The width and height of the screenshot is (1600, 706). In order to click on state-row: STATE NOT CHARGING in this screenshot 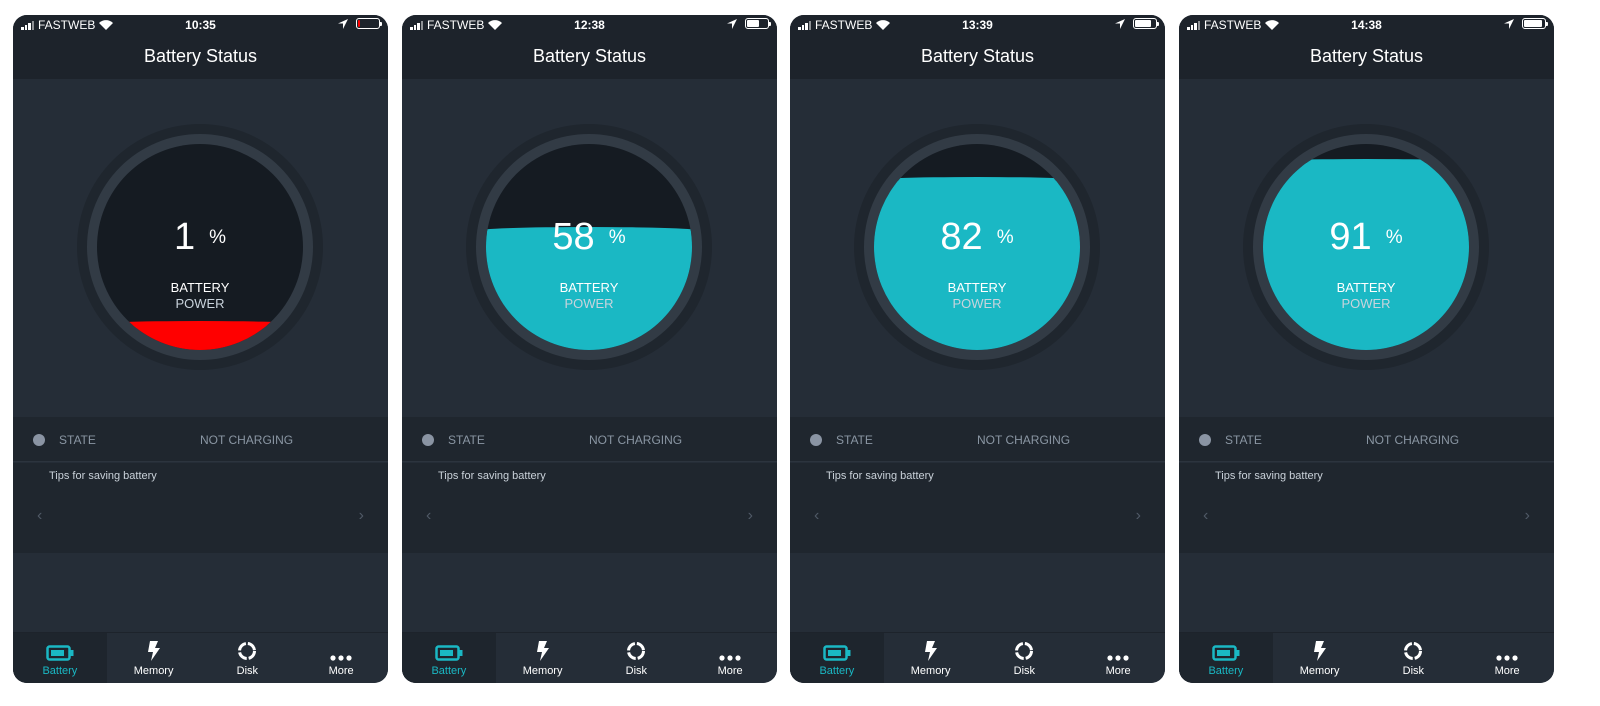, I will do `click(200, 439)`.